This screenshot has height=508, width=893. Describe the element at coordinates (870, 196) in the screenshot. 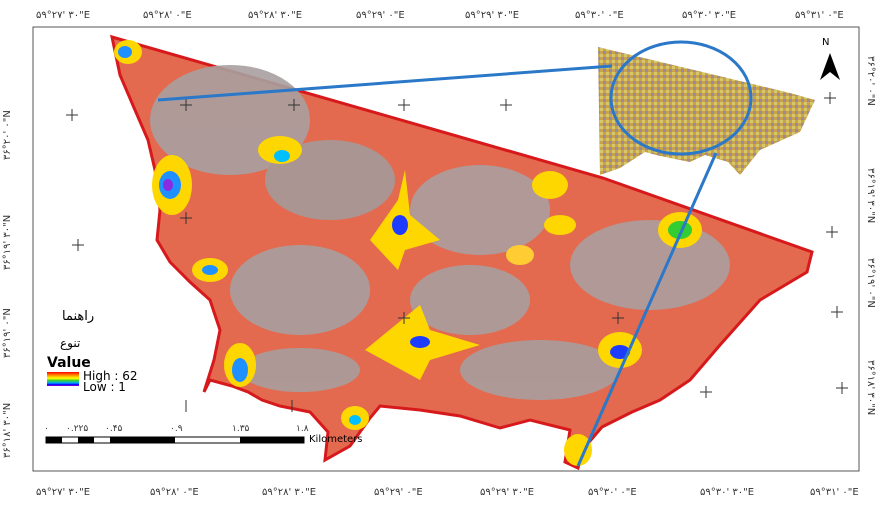

I see `right-coord-label: ۳۶°۱۹' ۳۰"N` at that location.